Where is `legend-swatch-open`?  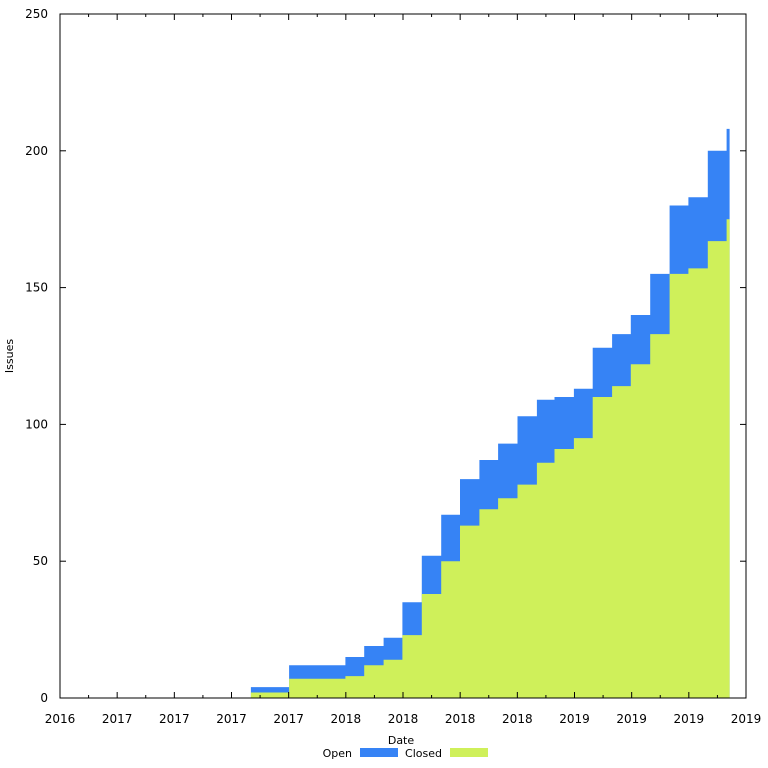
legend-swatch-open is located at coordinates (379, 752).